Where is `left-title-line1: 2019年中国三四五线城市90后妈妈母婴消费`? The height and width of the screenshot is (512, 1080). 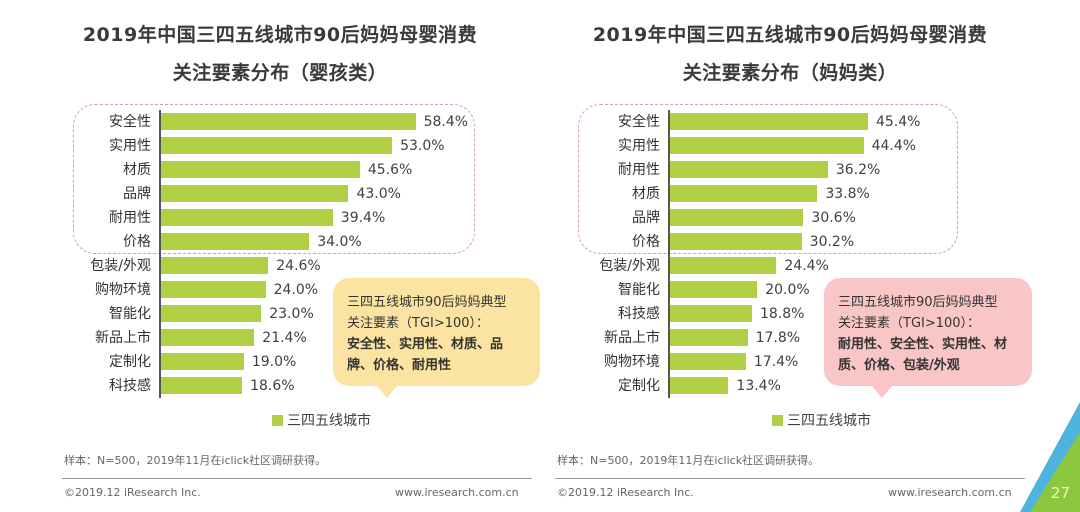
left-title-line1: 2019年中国三四五线城市90后妈妈母婴消费 is located at coordinates (280, 35).